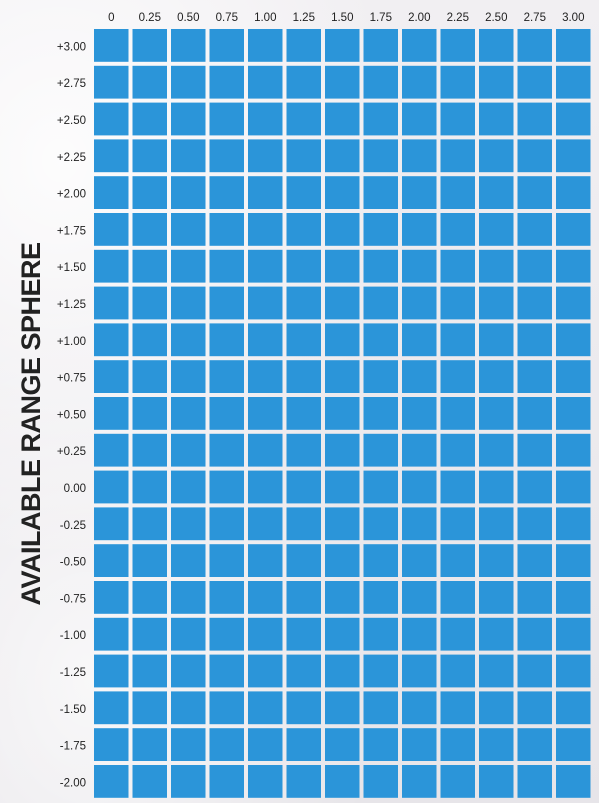 Image resolution: width=599 pixels, height=803 pixels. I want to click on x-tick-label: 2.00, so click(419, 18).